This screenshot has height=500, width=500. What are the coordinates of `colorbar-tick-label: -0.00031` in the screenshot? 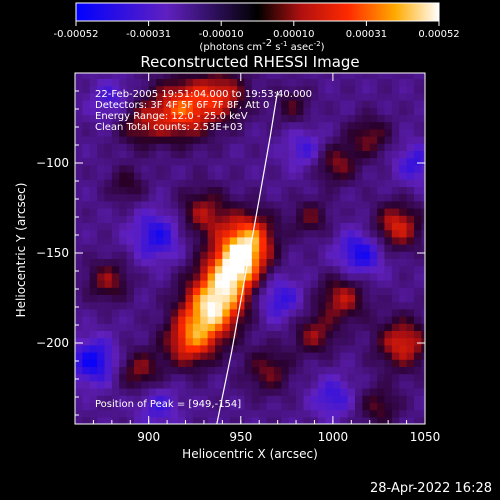 It's located at (148, 34).